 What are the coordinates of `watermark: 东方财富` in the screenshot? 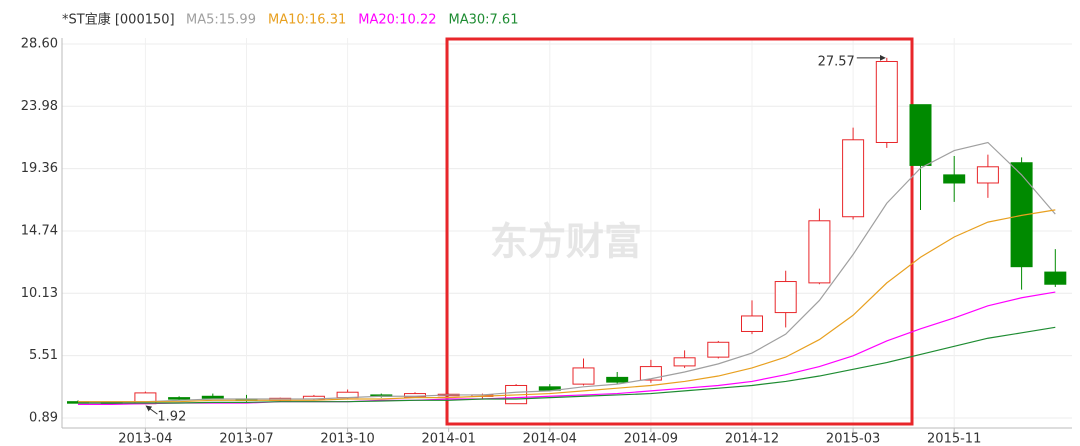 It's located at (566, 242).